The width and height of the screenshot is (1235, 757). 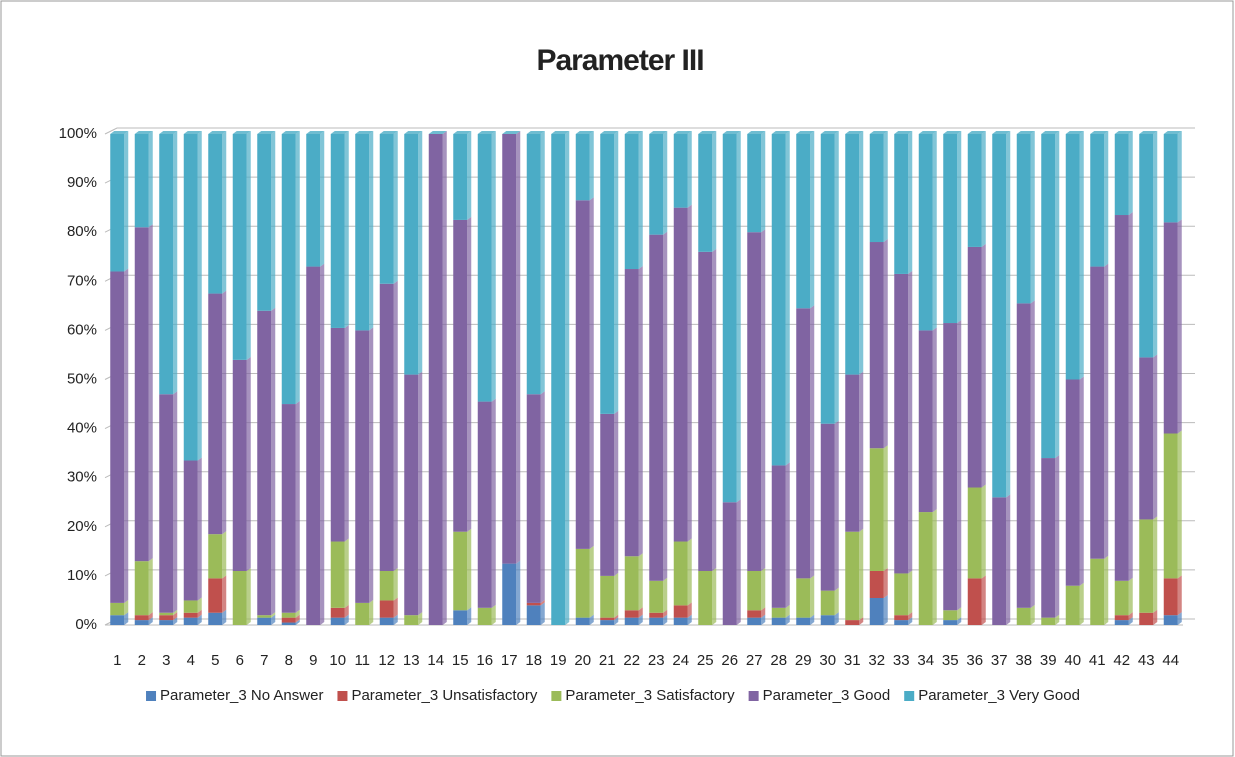 I want to click on x-tick-label: 21, so click(x=607, y=660).